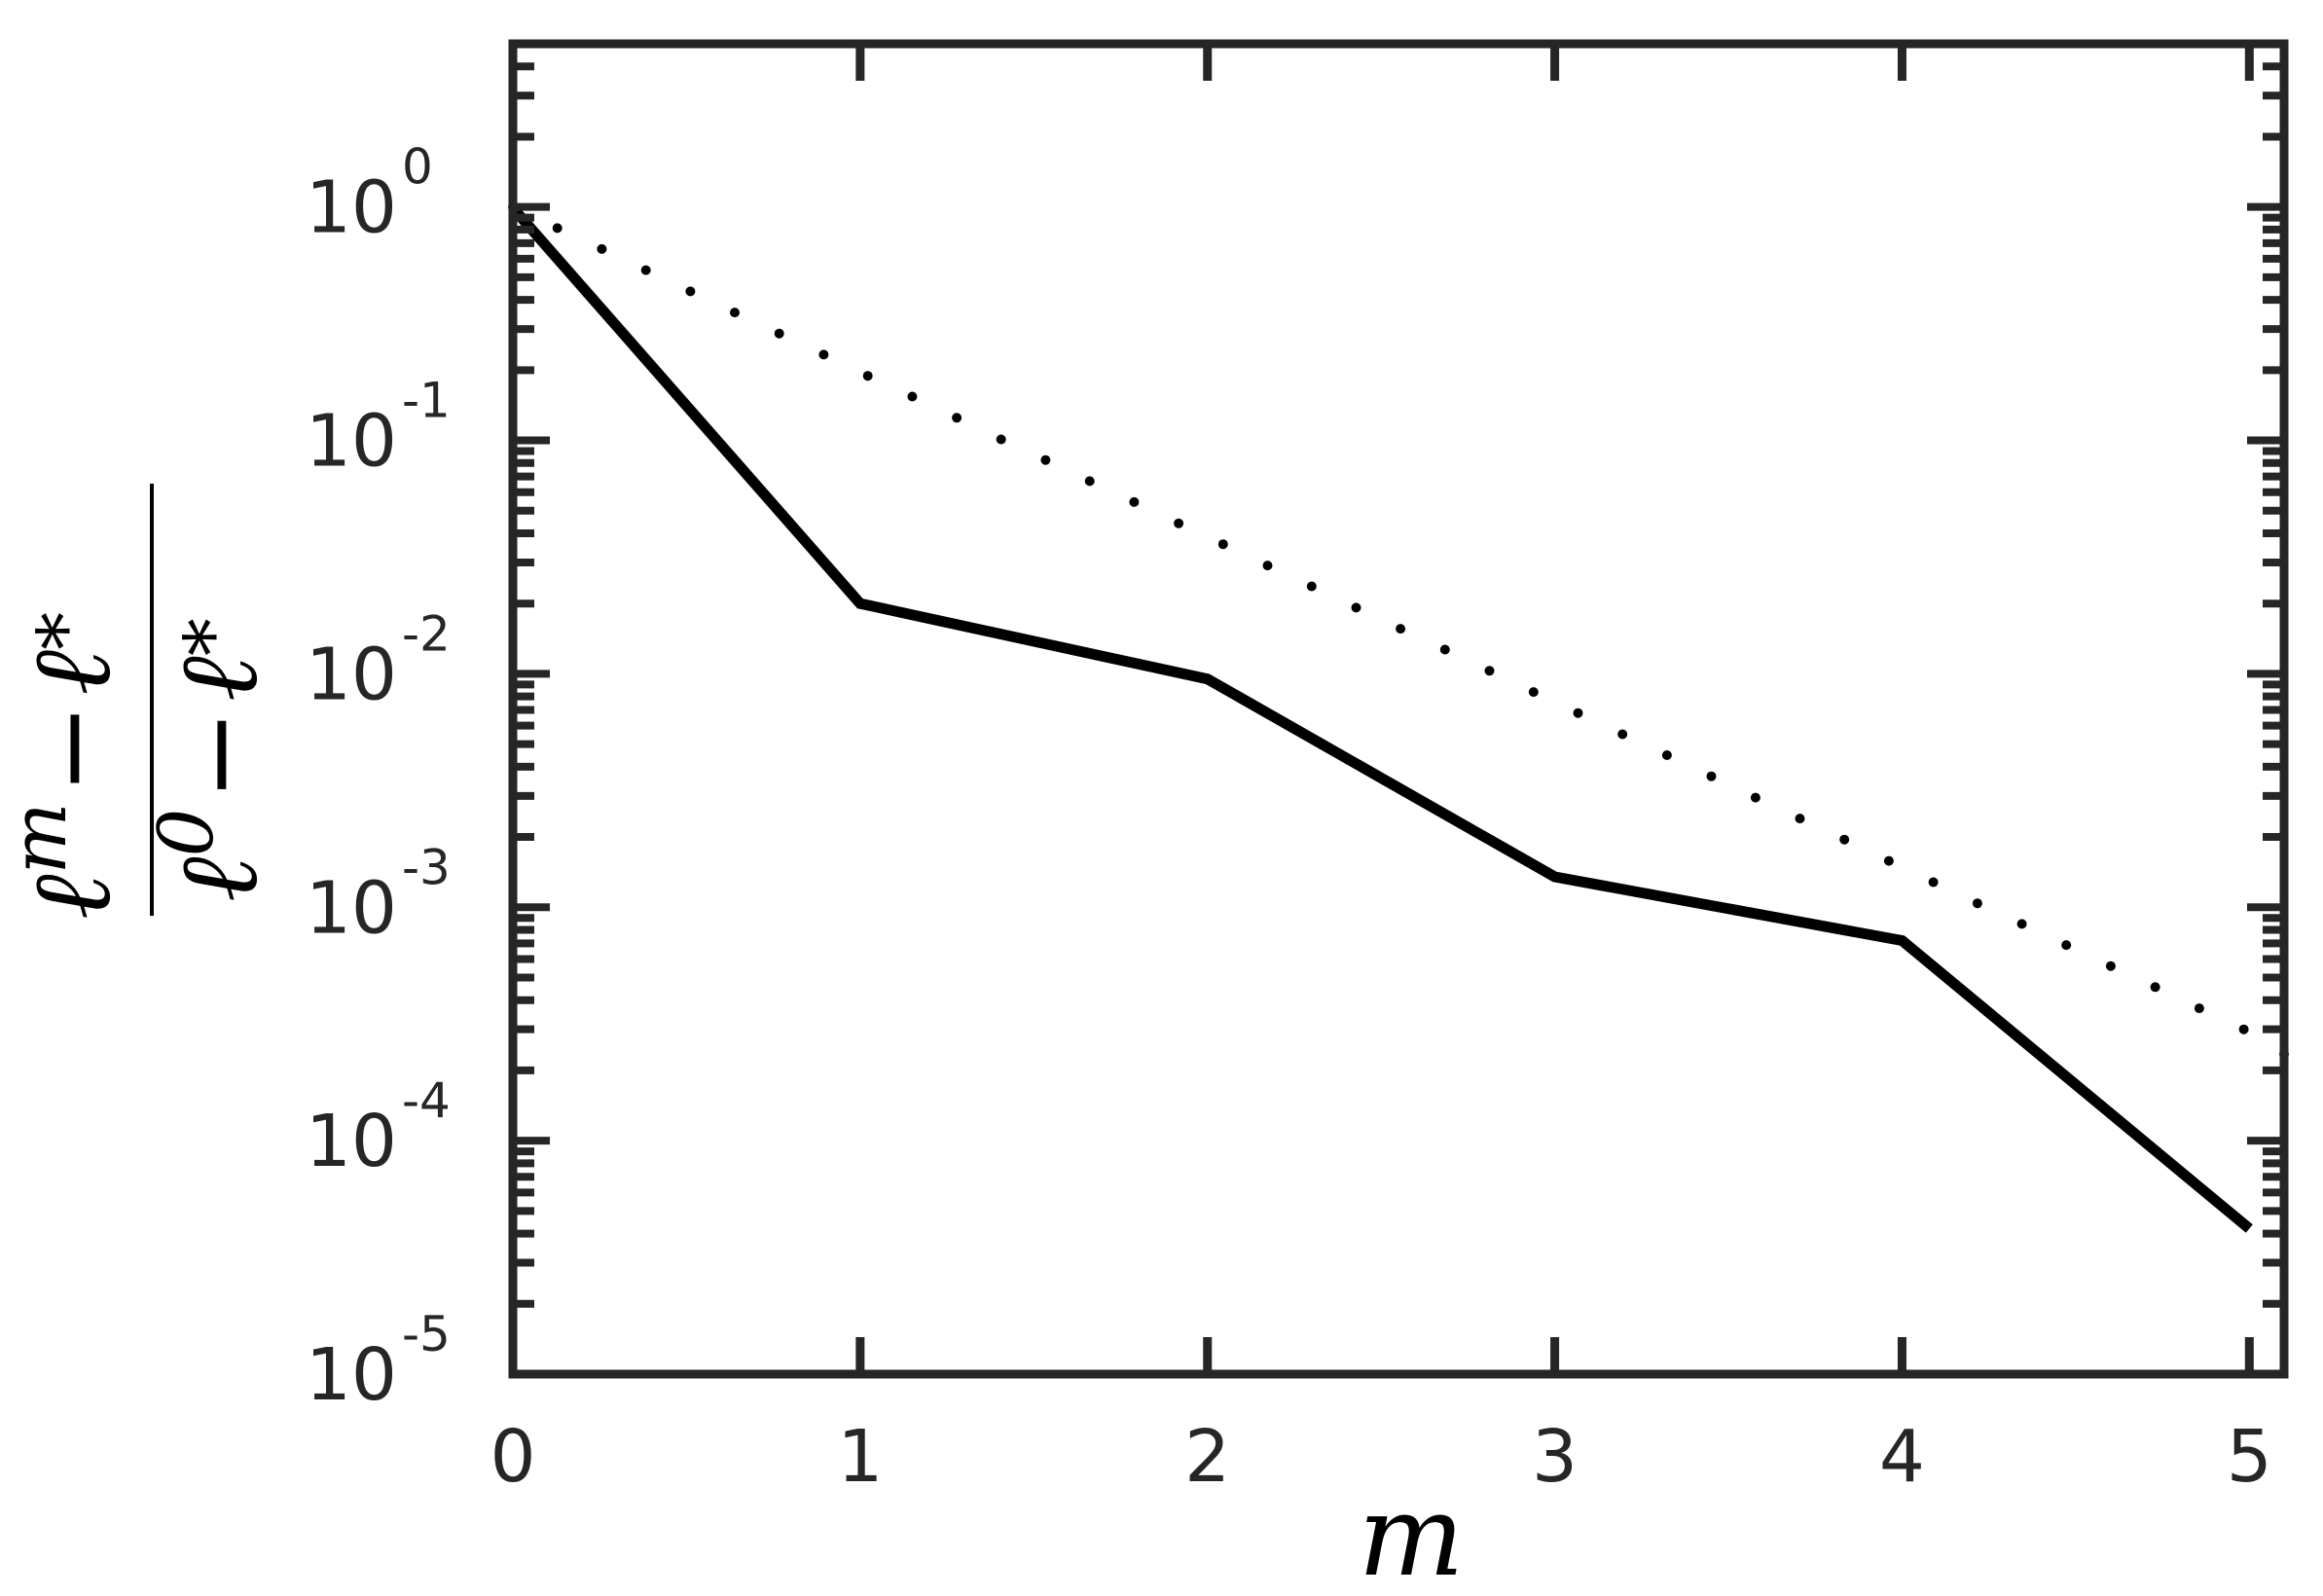  What do you see at coordinates (1555, 1457) in the screenshot?
I see `x-tick-label: 3` at bounding box center [1555, 1457].